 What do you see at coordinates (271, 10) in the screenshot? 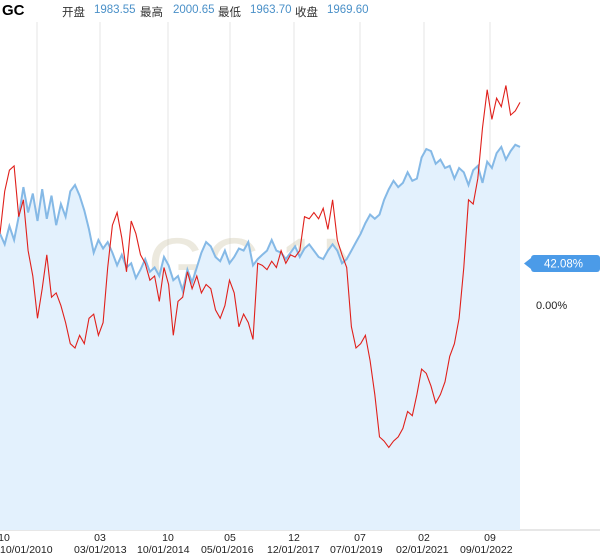
I see `low-value: 1963.70` at bounding box center [271, 10].